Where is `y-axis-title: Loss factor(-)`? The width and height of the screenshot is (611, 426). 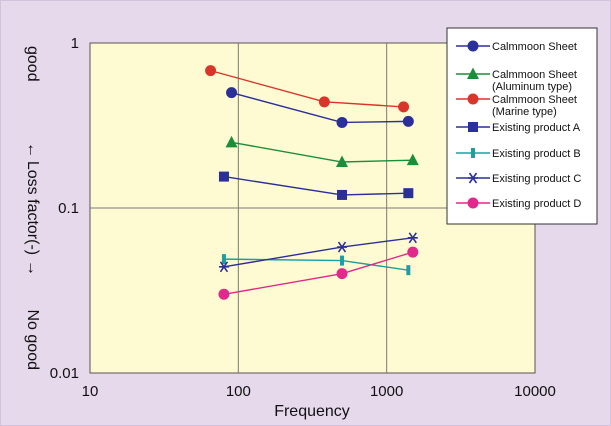
y-axis-title: Loss factor(-) is located at coordinates (32, 208).